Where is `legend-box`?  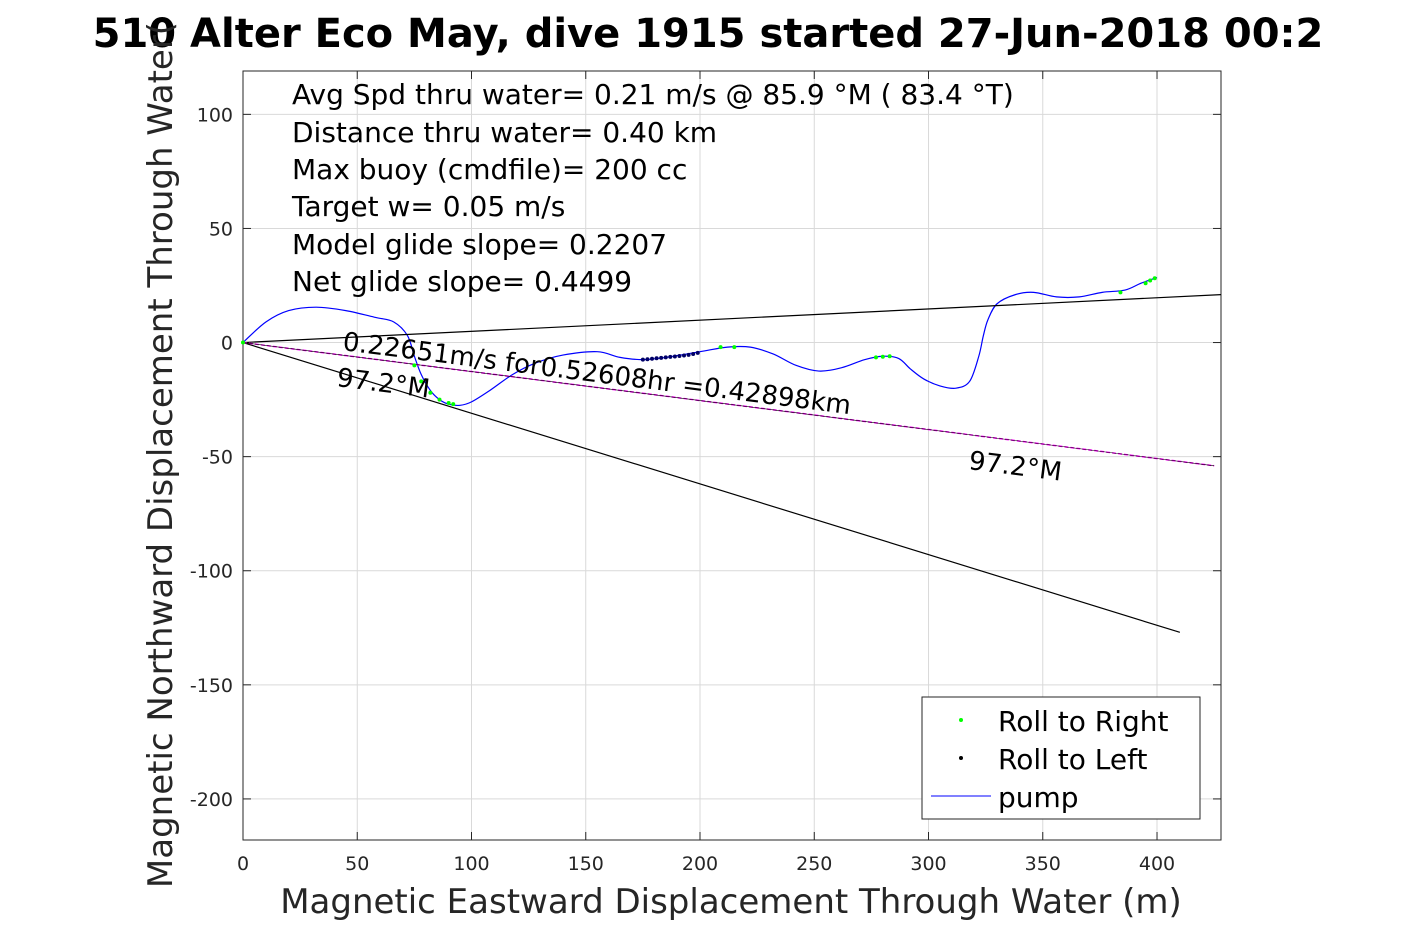
legend-box is located at coordinates (1061, 758).